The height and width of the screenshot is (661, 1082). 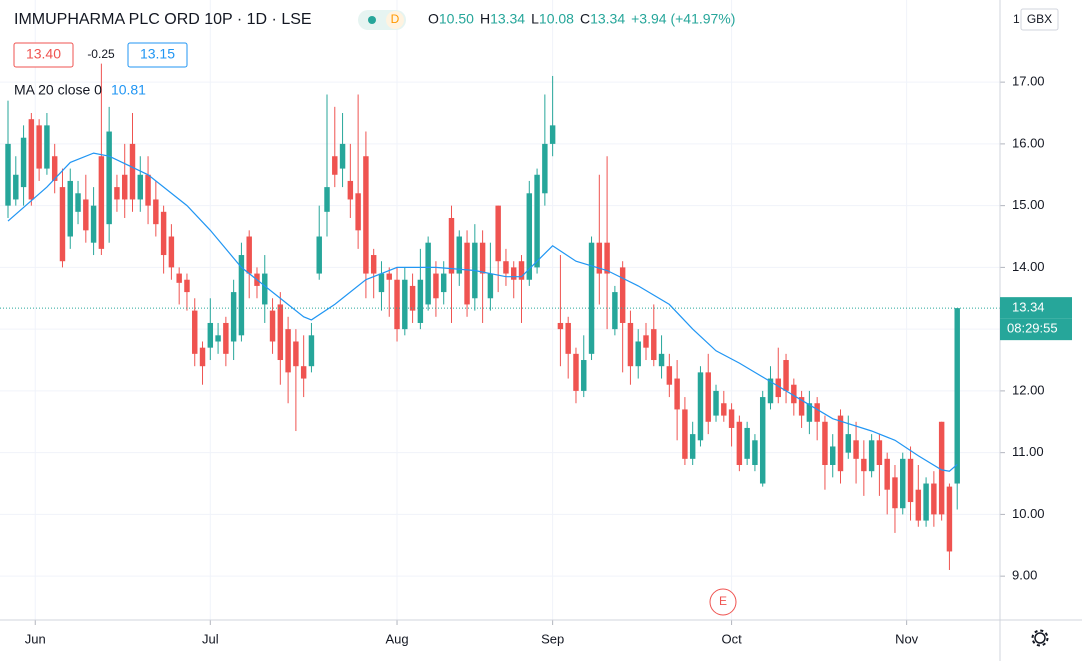 I want to click on currency-label: GBX, so click(x=1039, y=19).